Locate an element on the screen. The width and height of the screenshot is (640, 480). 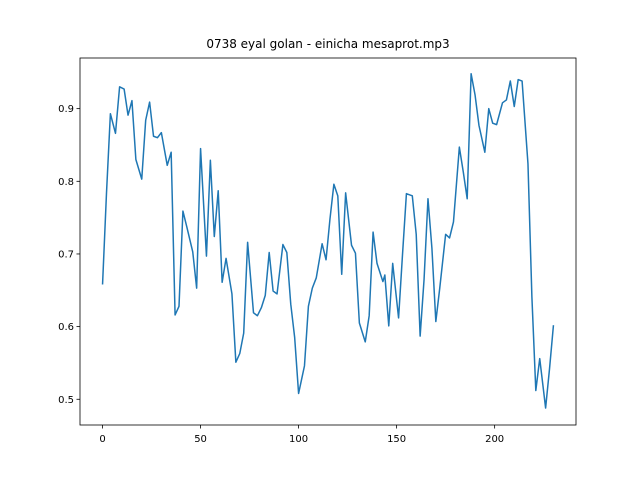
y-tick-label: 0.5 is located at coordinates (66, 400).